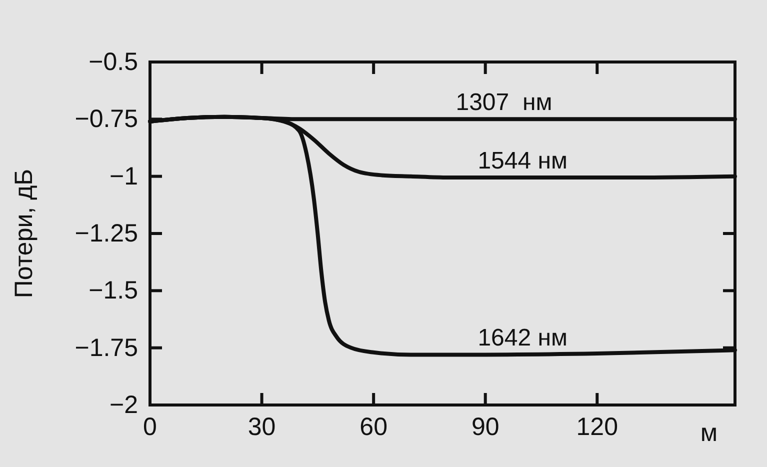 This screenshot has height=467, width=767. Describe the element at coordinates (24, 233) in the screenshot. I see `y-axis-title: Потери, дБ` at that location.